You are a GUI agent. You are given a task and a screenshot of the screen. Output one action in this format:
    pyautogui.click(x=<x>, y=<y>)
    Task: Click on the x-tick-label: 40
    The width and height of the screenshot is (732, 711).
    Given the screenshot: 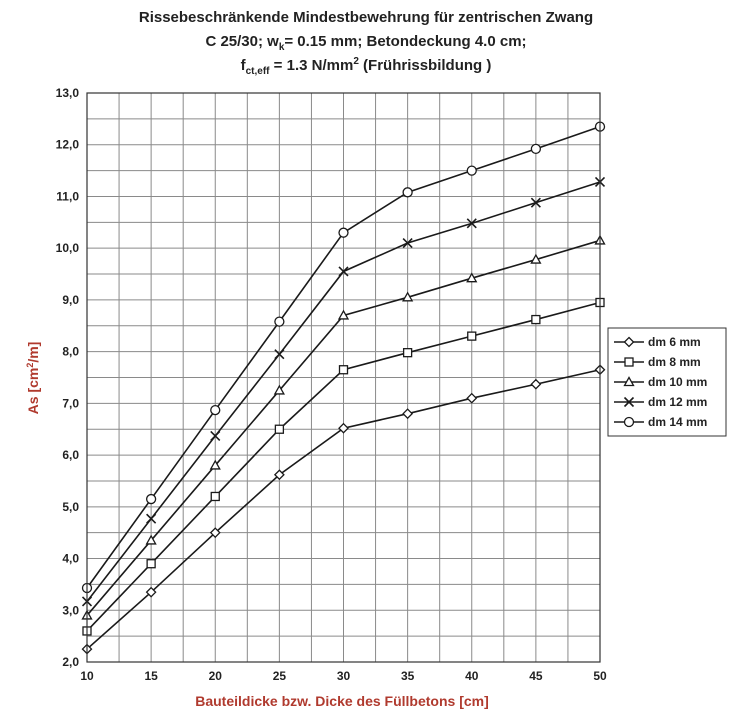 What is the action you would take?
    pyautogui.click(x=472, y=676)
    